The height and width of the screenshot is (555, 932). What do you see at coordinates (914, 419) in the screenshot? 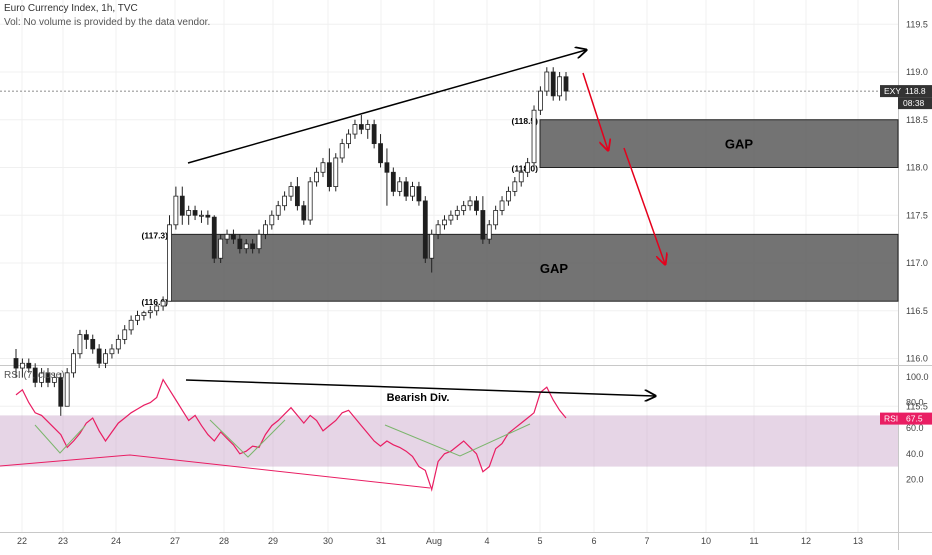
I see `rsi-badge-value: 67.5` at bounding box center [914, 419].